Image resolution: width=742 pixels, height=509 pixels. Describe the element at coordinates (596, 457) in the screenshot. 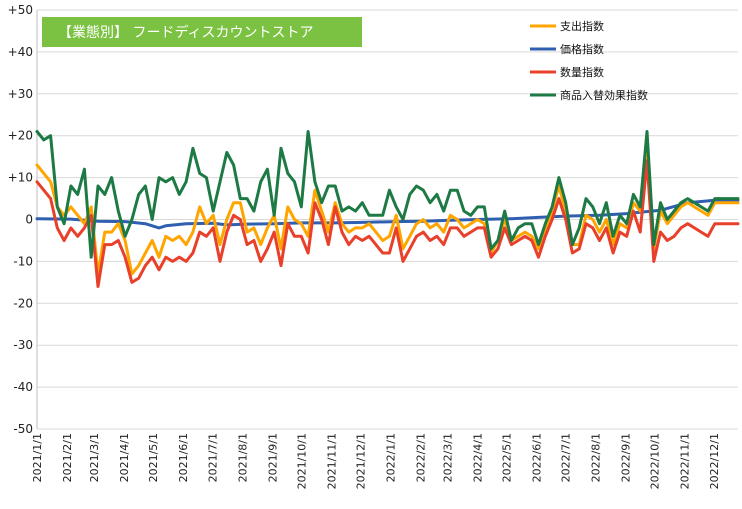

I see `x-tick-label: 2022/8/1` at that location.